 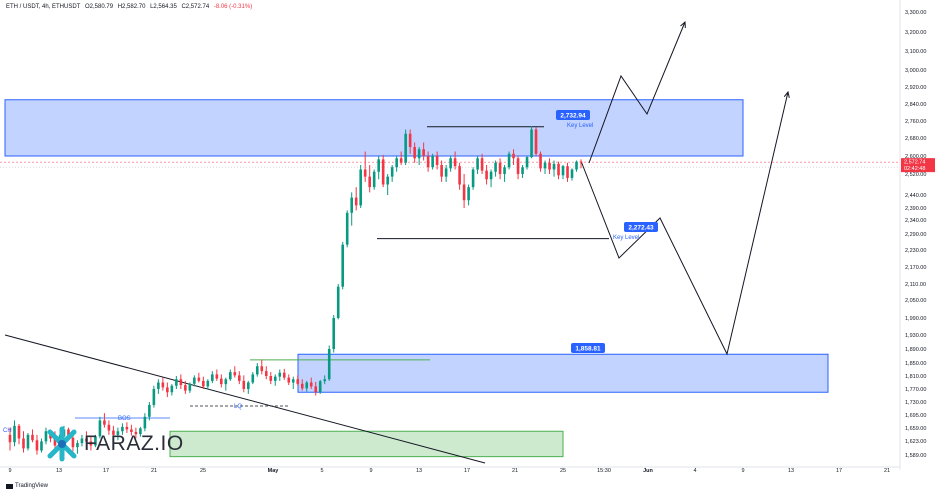 What do you see at coordinates (374, 128) in the screenshot?
I see `upper-supply-zone` at bounding box center [374, 128].